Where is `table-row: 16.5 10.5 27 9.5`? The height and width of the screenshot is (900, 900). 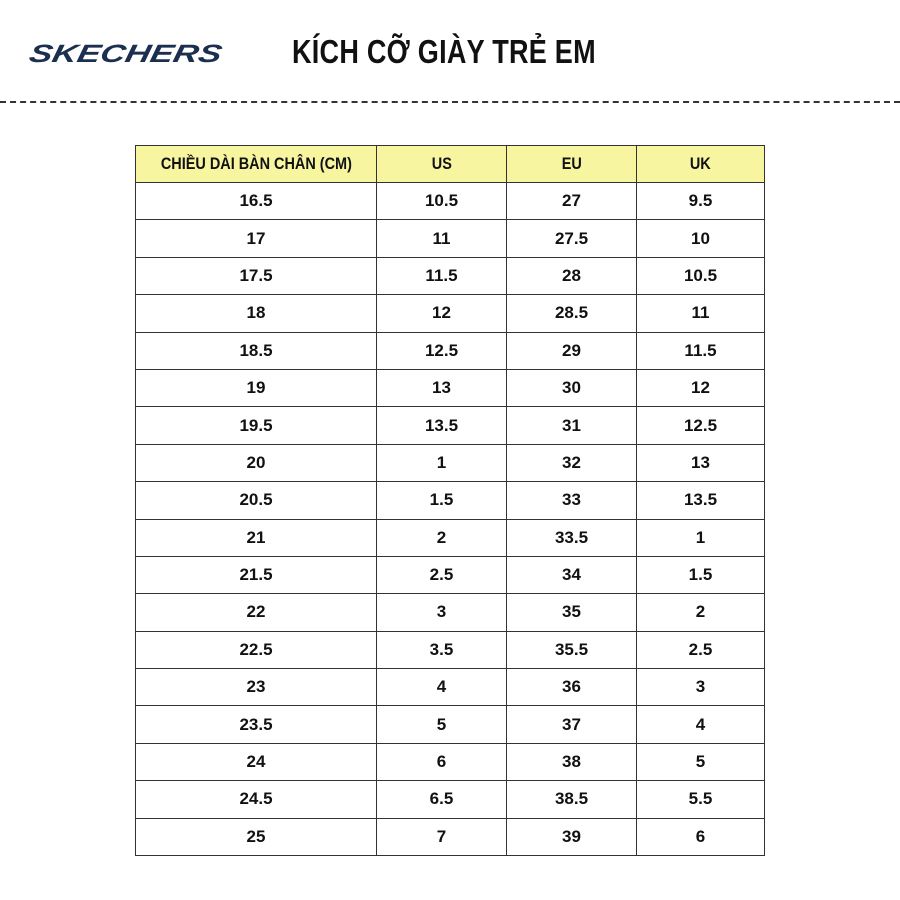 table-row: 16.5 10.5 27 9.5 is located at coordinates (450, 201).